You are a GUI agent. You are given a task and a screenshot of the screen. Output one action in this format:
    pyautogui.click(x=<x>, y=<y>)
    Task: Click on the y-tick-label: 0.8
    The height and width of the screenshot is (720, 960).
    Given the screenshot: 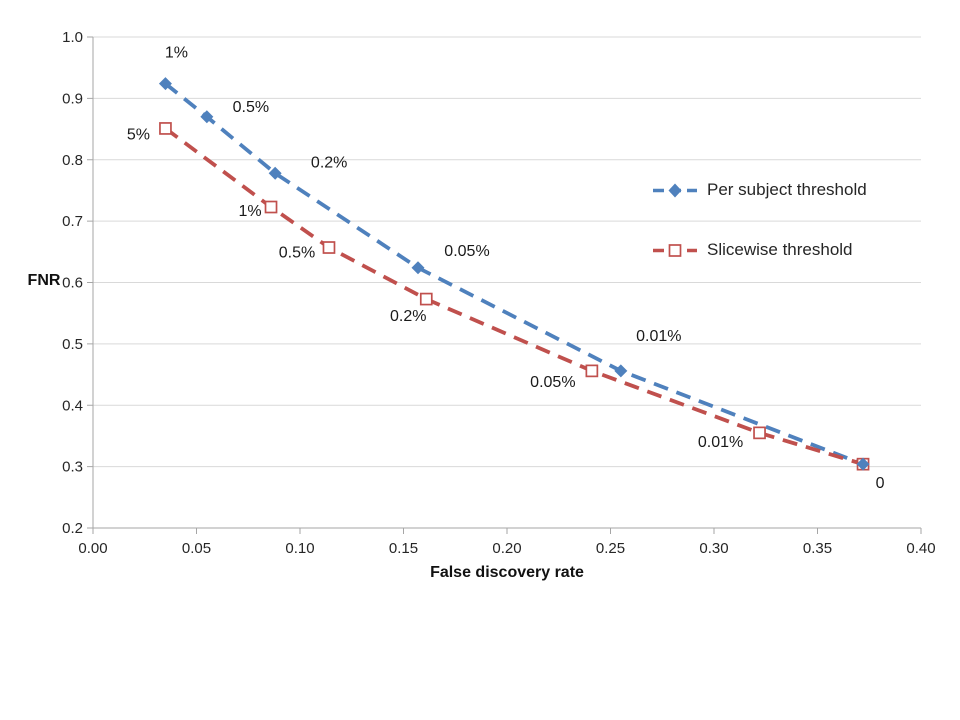 What is the action you would take?
    pyautogui.click(x=72, y=160)
    